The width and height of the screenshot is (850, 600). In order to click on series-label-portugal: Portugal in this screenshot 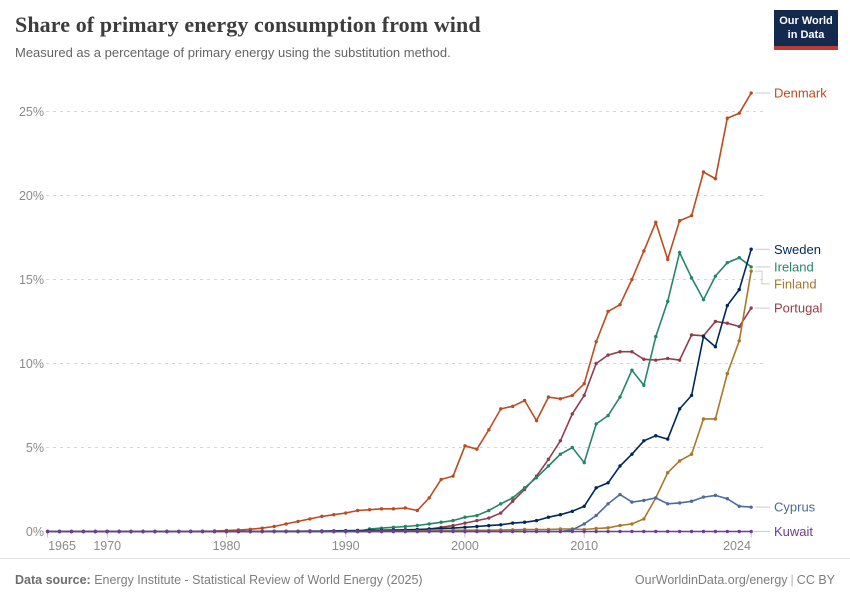, I will do `click(798, 308)`.